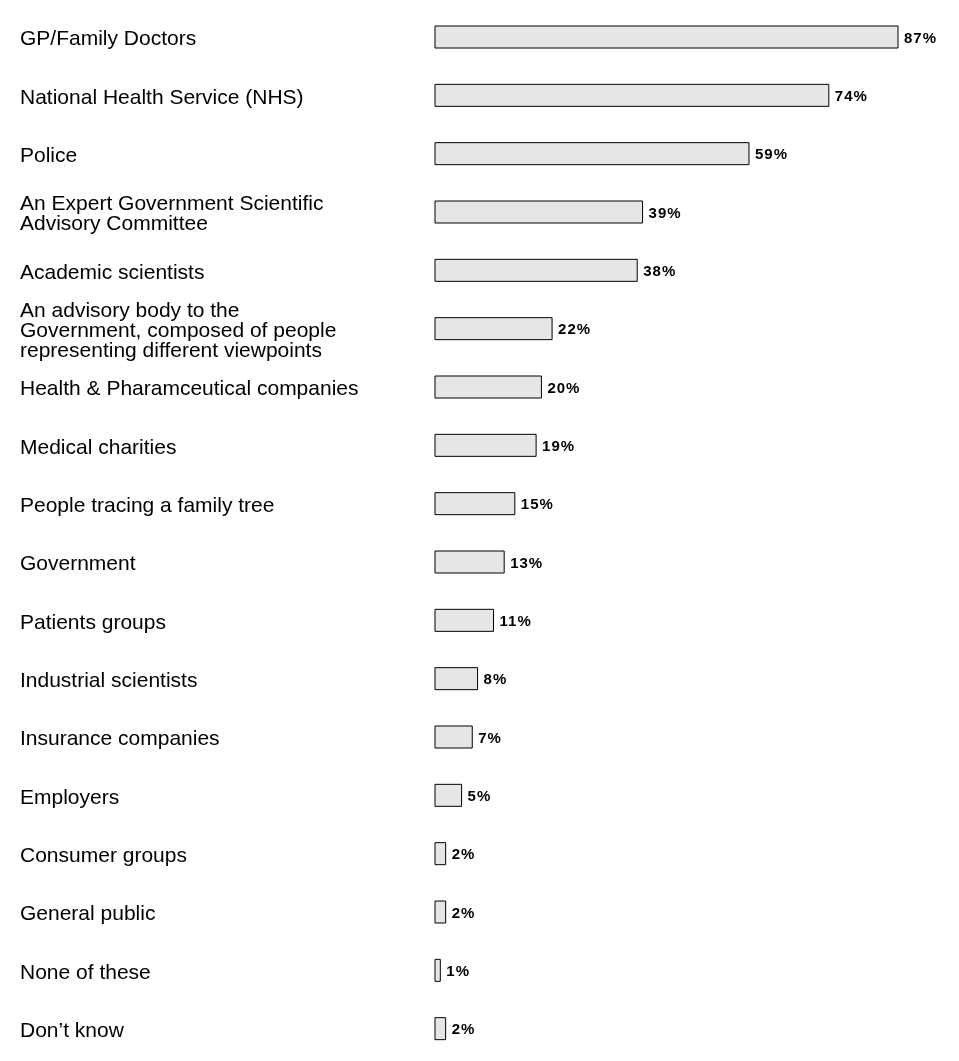 The width and height of the screenshot is (959, 1061). What do you see at coordinates (575, 329) in the screenshot?
I see `data-label: 22%` at bounding box center [575, 329].